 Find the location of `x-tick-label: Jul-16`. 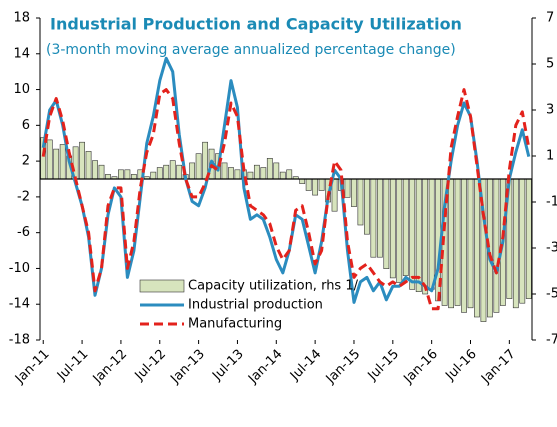

x-tick-label: Jul-16 is located at coordinates (460, 365).